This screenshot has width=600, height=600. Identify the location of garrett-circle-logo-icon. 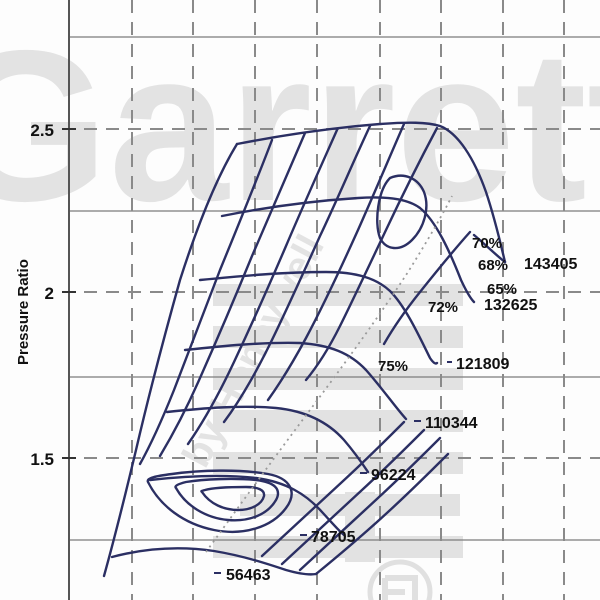
(400, 579).